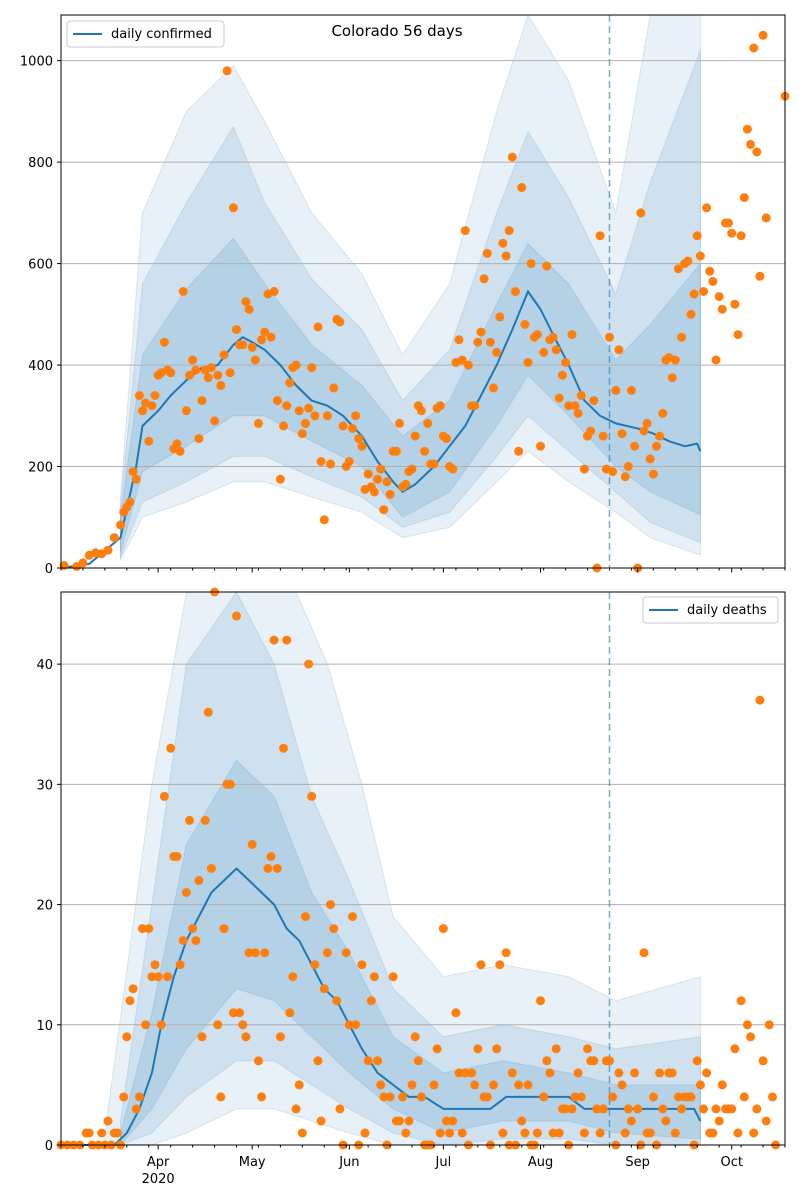  I want to click on y-tick-label: 20, so click(44, 906).